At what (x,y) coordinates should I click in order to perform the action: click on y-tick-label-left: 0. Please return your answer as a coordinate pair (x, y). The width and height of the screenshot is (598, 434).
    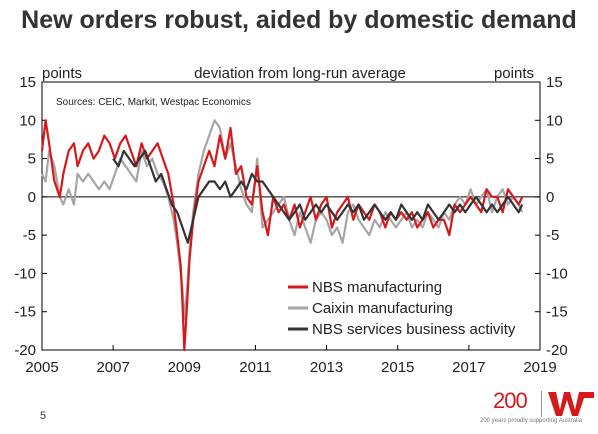
    Looking at the image, I should click on (32, 197).